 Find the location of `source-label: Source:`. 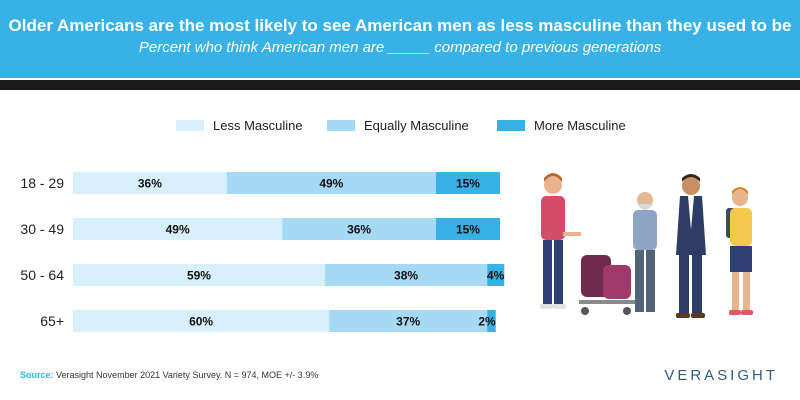

source-label: Source: is located at coordinates (37, 375).